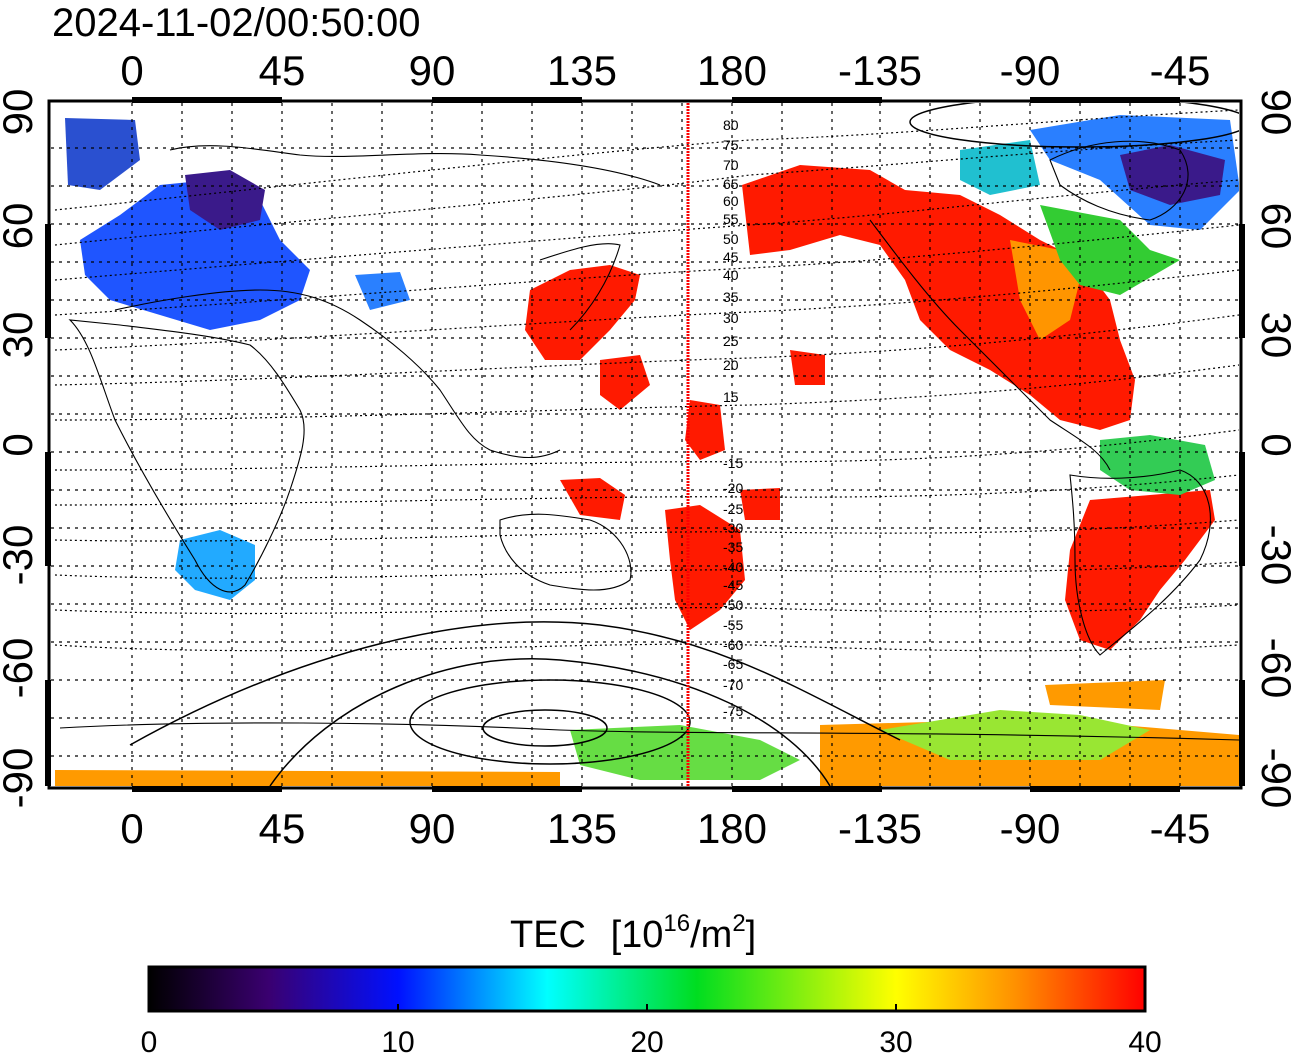  What do you see at coordinates (1273, 226) in the screenshot?
I see `right-lat-label: 60` at bounding box center [1273, 226].